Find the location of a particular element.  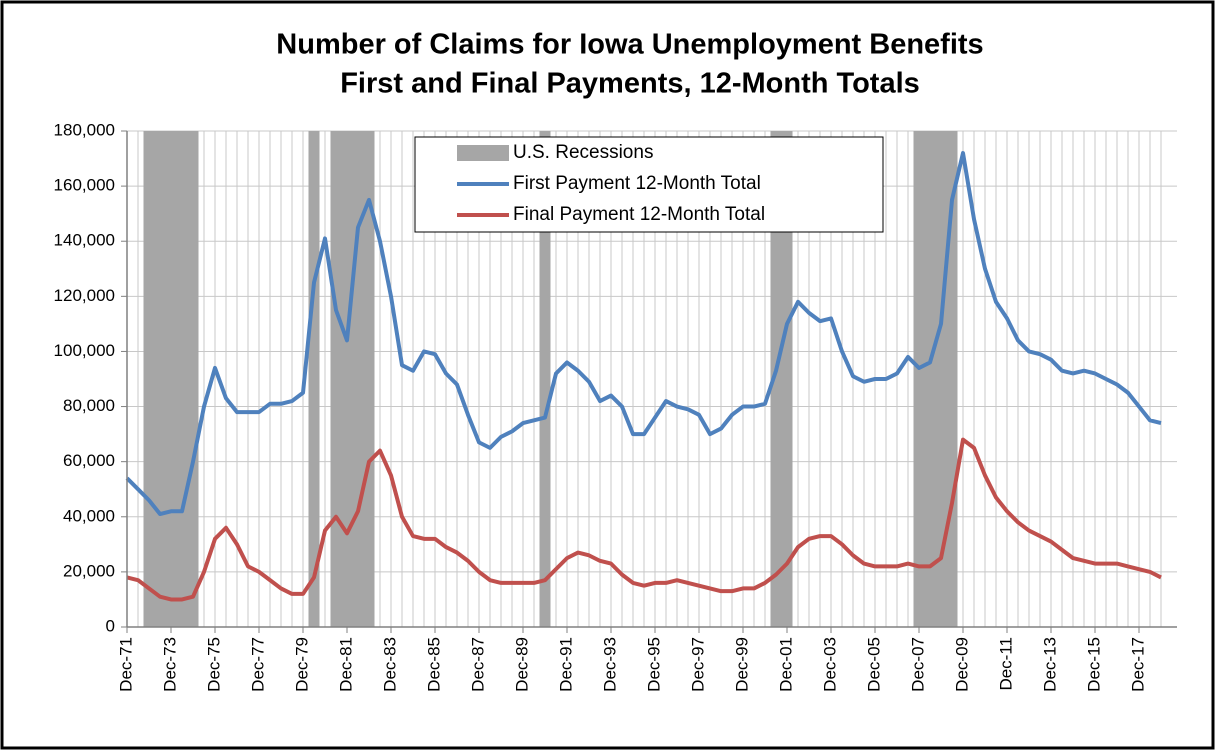

x-tick-label: Dec-93 is located at coordinates (609, 664).